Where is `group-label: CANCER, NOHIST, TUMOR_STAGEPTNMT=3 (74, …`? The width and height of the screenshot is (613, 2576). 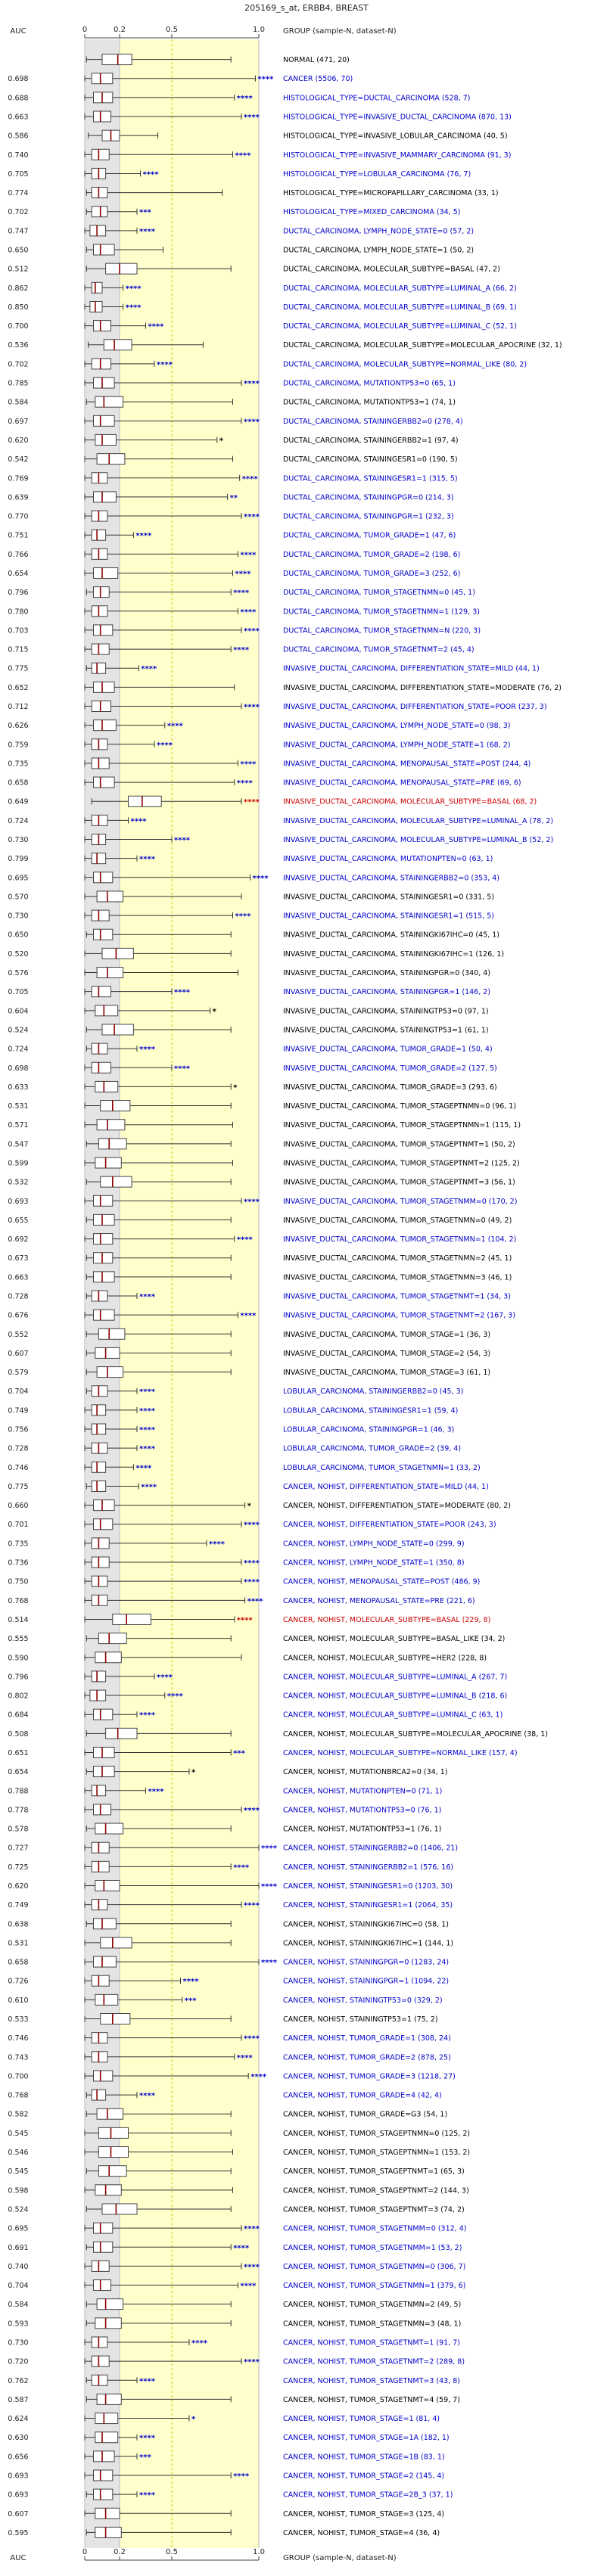 group-label: CANCER, NOHIST, TUMOR_STAGEPTNMT=3 (74, … is located at coordinates (374, 2209).